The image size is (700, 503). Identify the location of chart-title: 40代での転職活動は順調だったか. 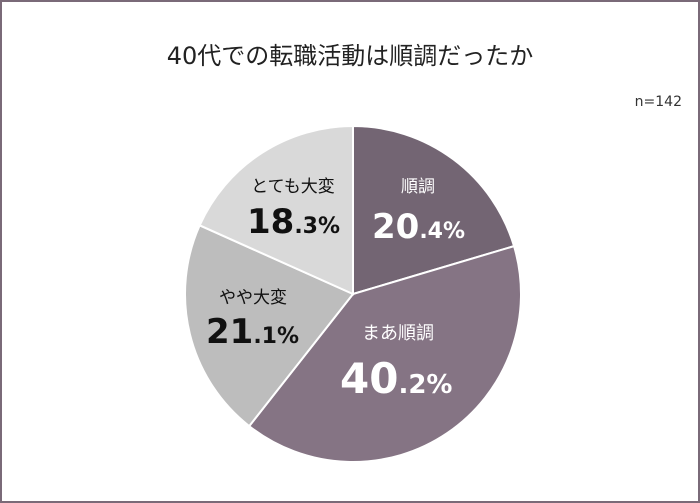
(350, 56).